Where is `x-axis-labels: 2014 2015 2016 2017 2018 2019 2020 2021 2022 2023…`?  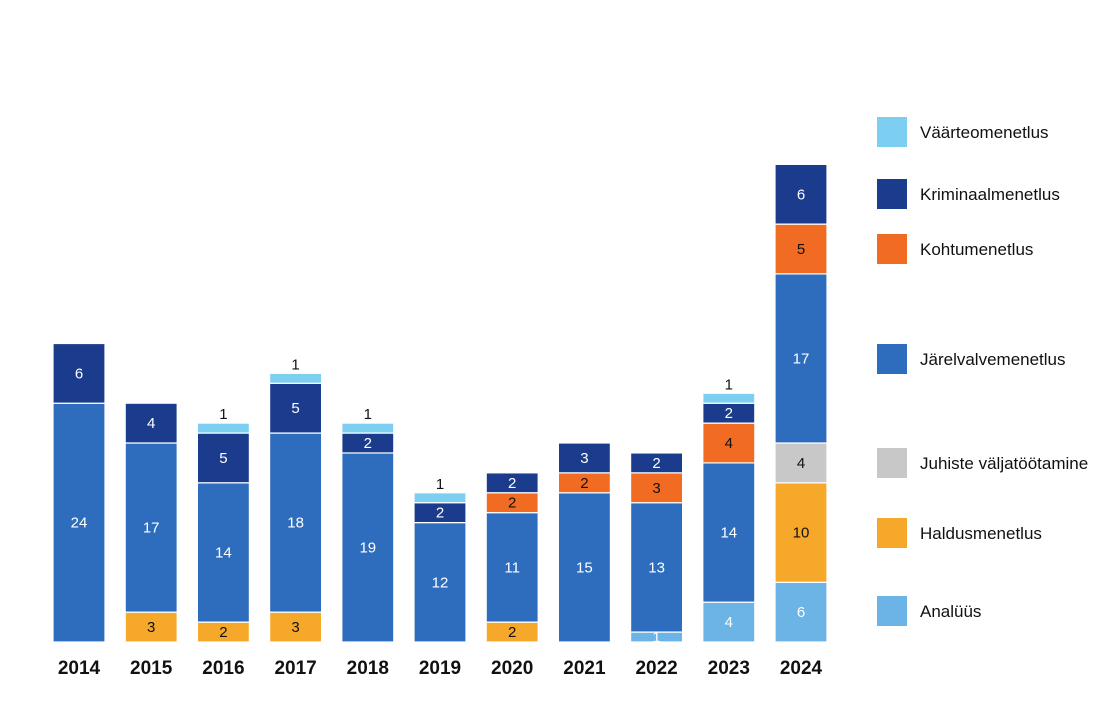 x-axis-labels: 2014 2015 2016 2017 2018 2019 2020 2021 2022 2023… is located at coordinates (440, 668).